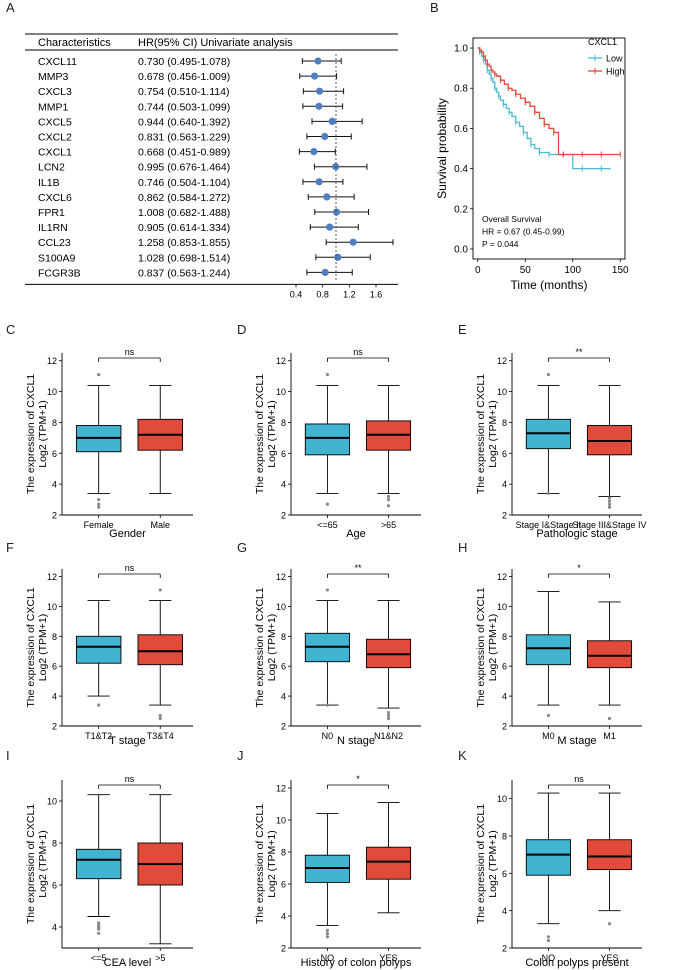 The height and width of the screenshot is (970, 685). Describe the element at coordinates (504, 637) in the screenshot. I see `box-h-y-tick-label: 8` at that location.